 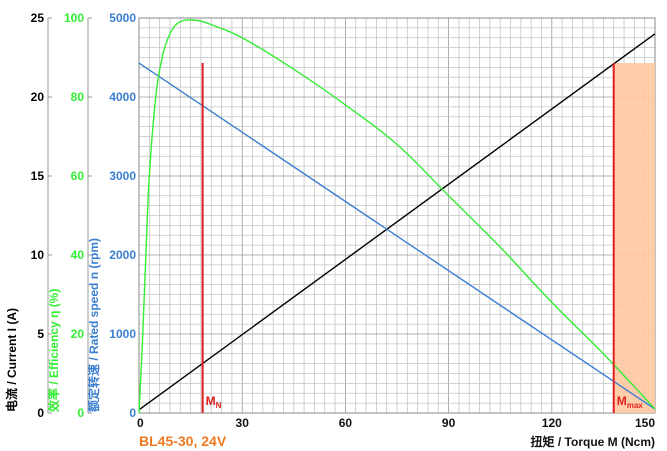 I want to click on model-label: BL45-30, 24V, so click(x=183, y=441).